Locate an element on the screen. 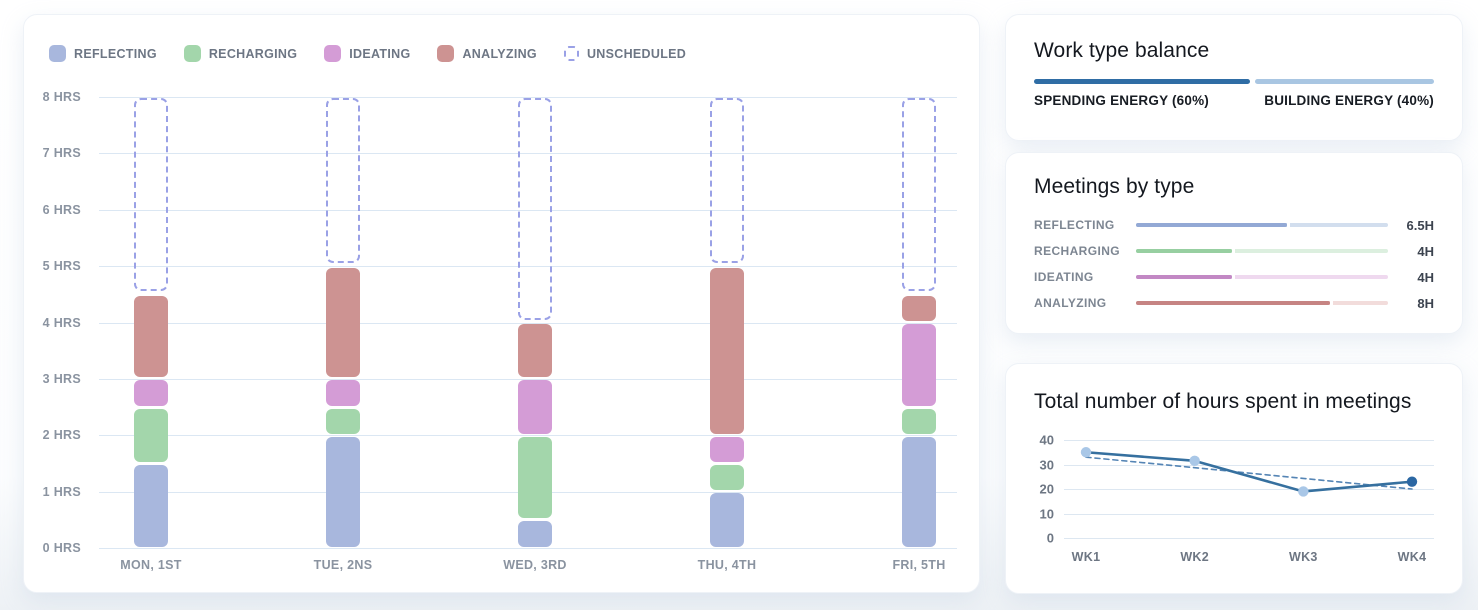 The width and height of the screenshot is (1478, 610). y-axis-label: 8 HRS is located at coordinates (61, 97).